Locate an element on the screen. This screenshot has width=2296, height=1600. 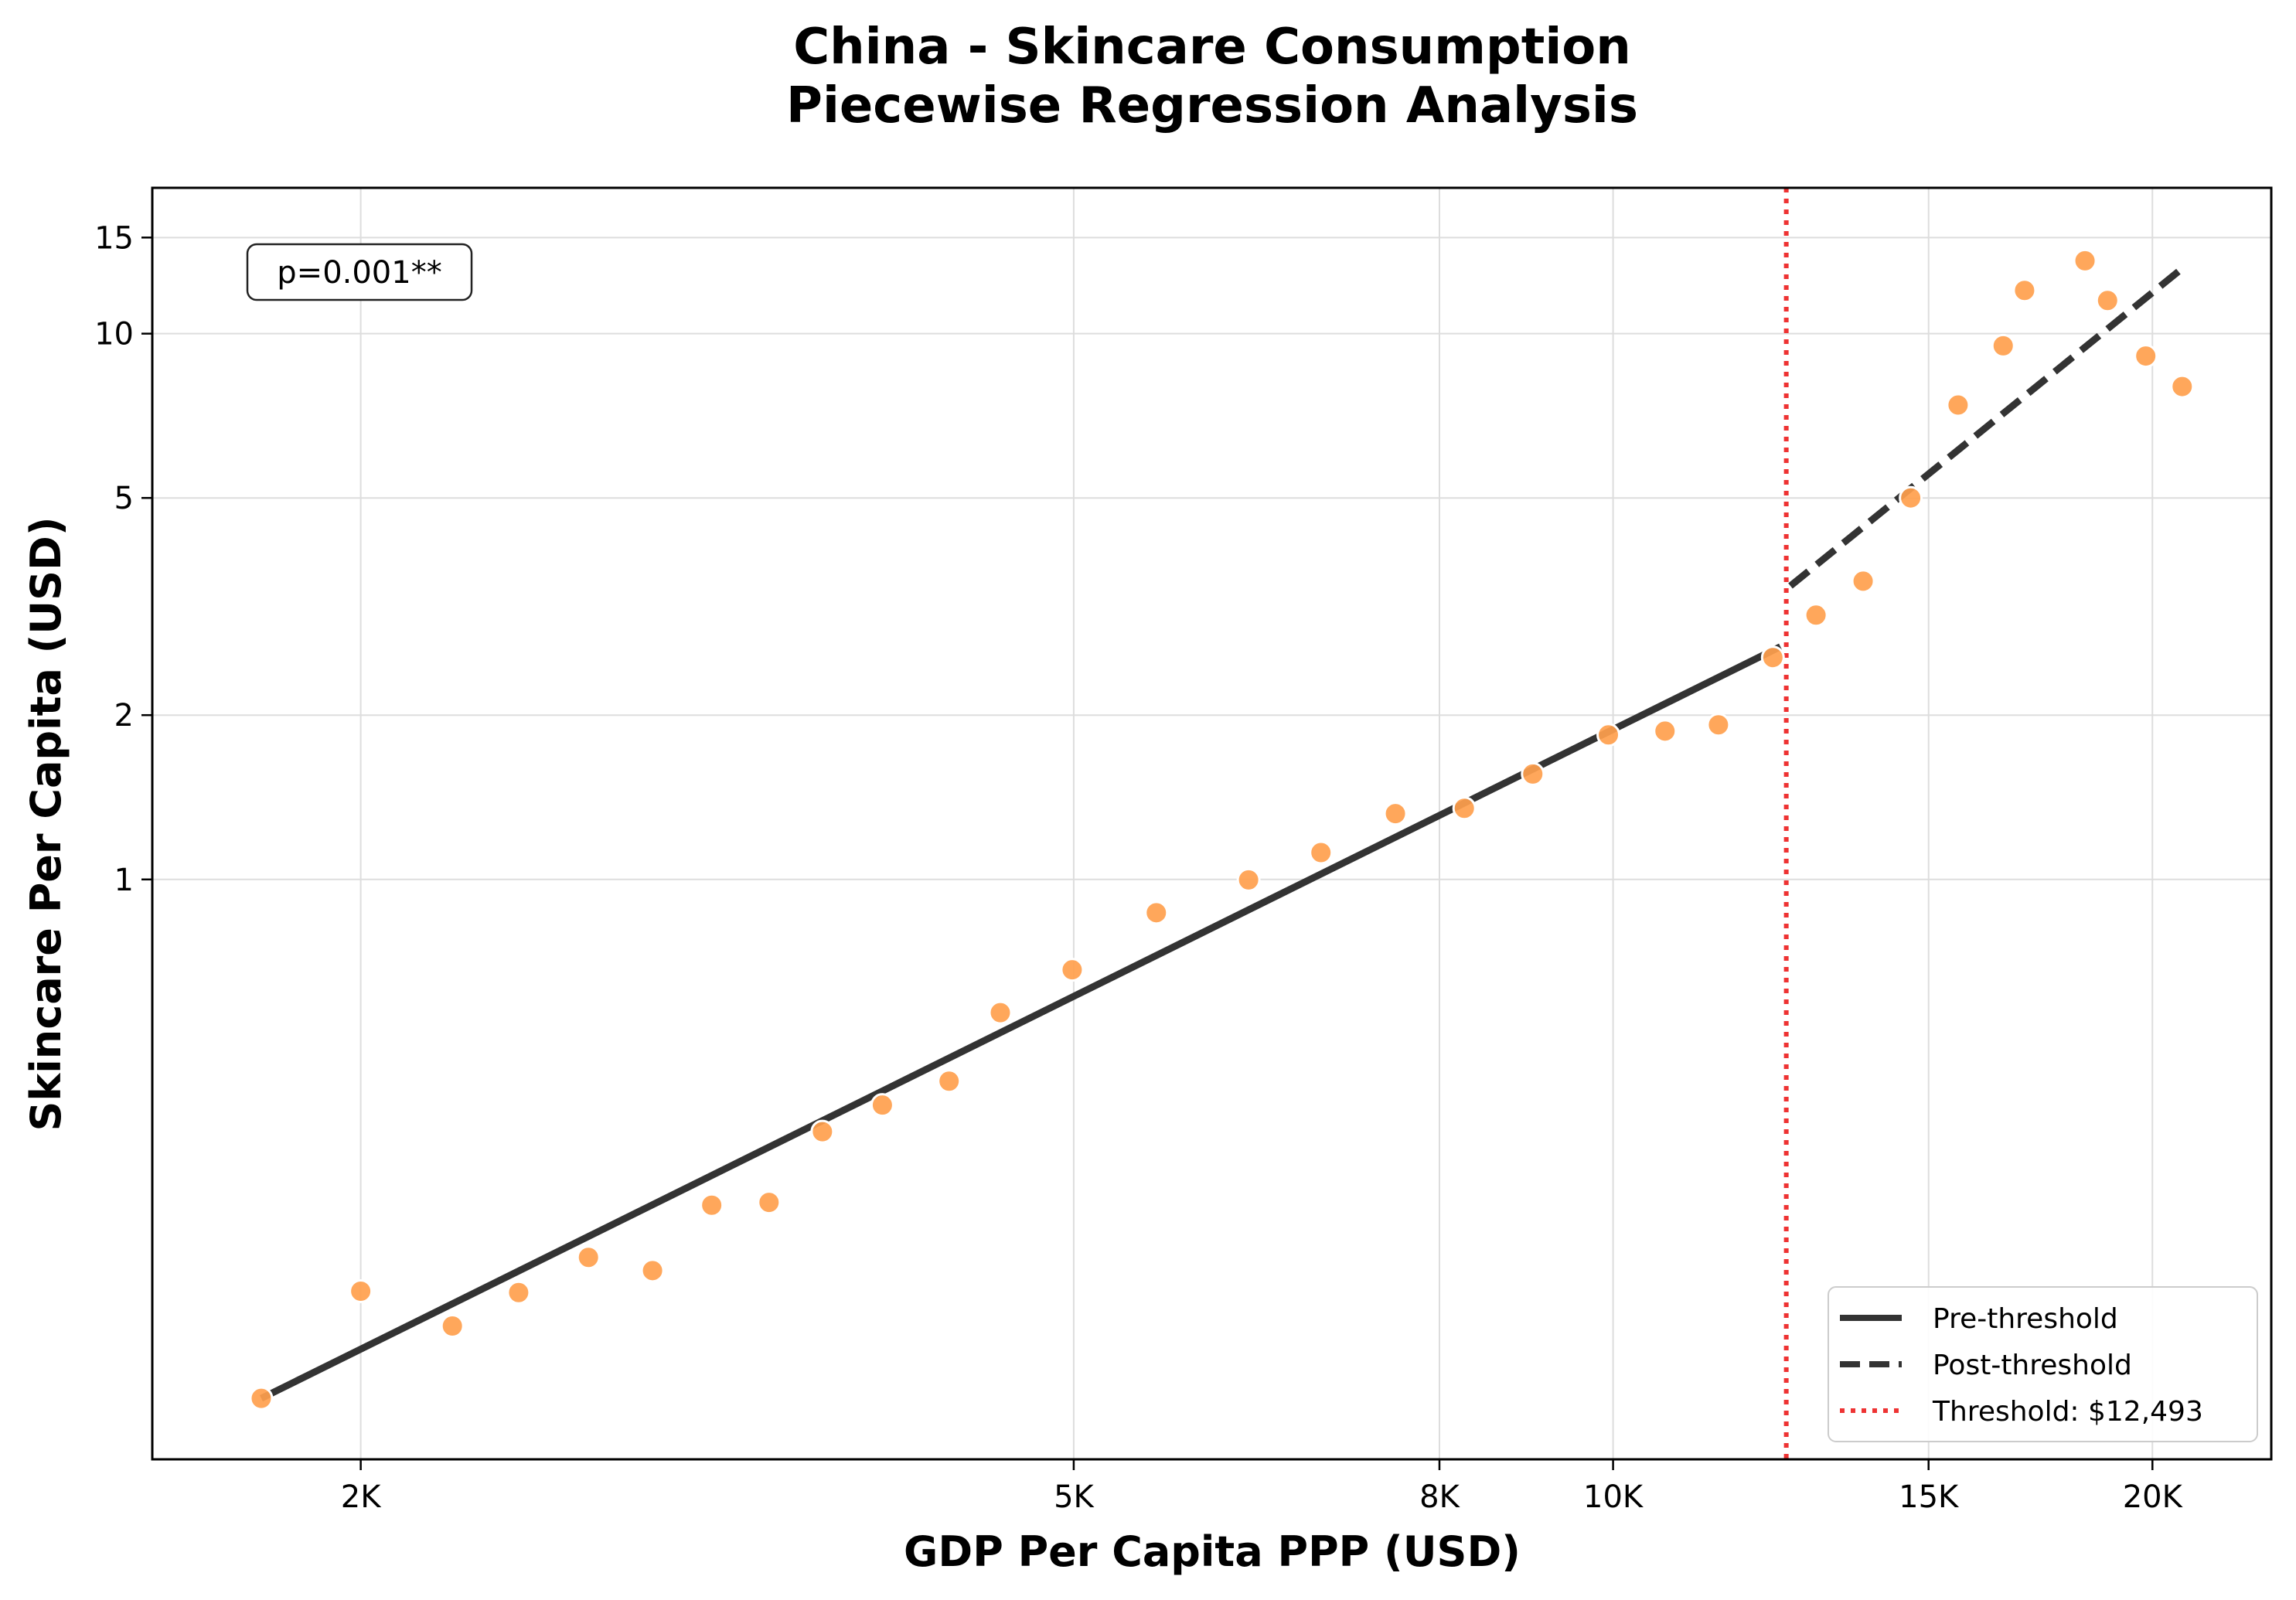
y-axis-label: Skincare Per Capita (USD) is located at coordinates (46, 823).